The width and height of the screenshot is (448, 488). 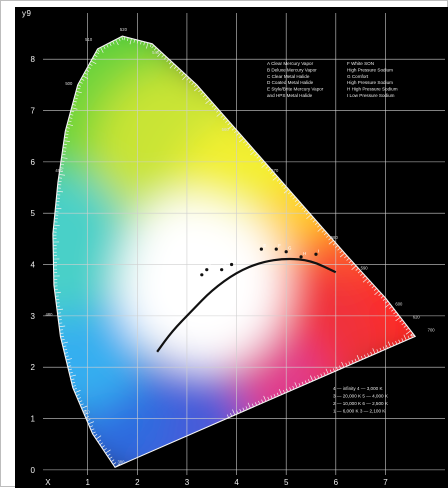 What do you see at coordinates (432, 329) in the screenshot?
I see `wavelength-label: 700` at bounding box center [432, 329].